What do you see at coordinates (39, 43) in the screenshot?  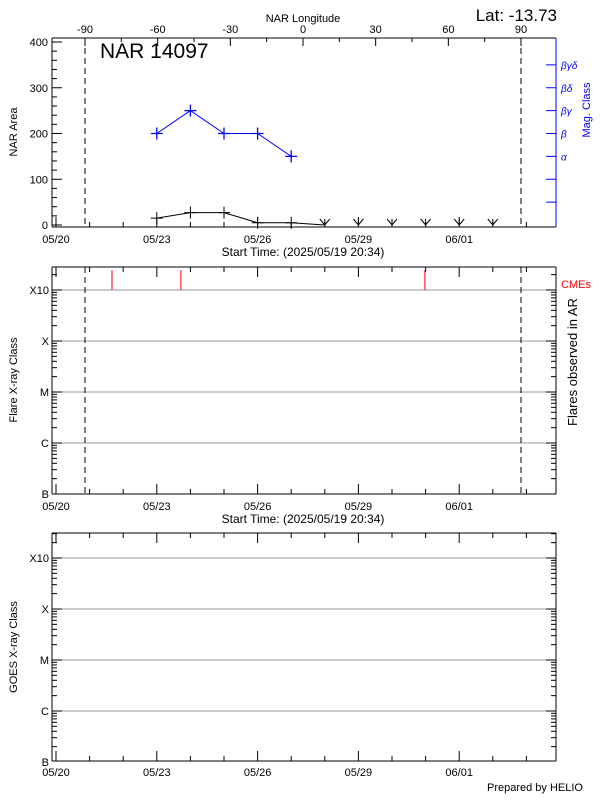 I see `y-tick-label: 400` at bounding box center [39, 43].